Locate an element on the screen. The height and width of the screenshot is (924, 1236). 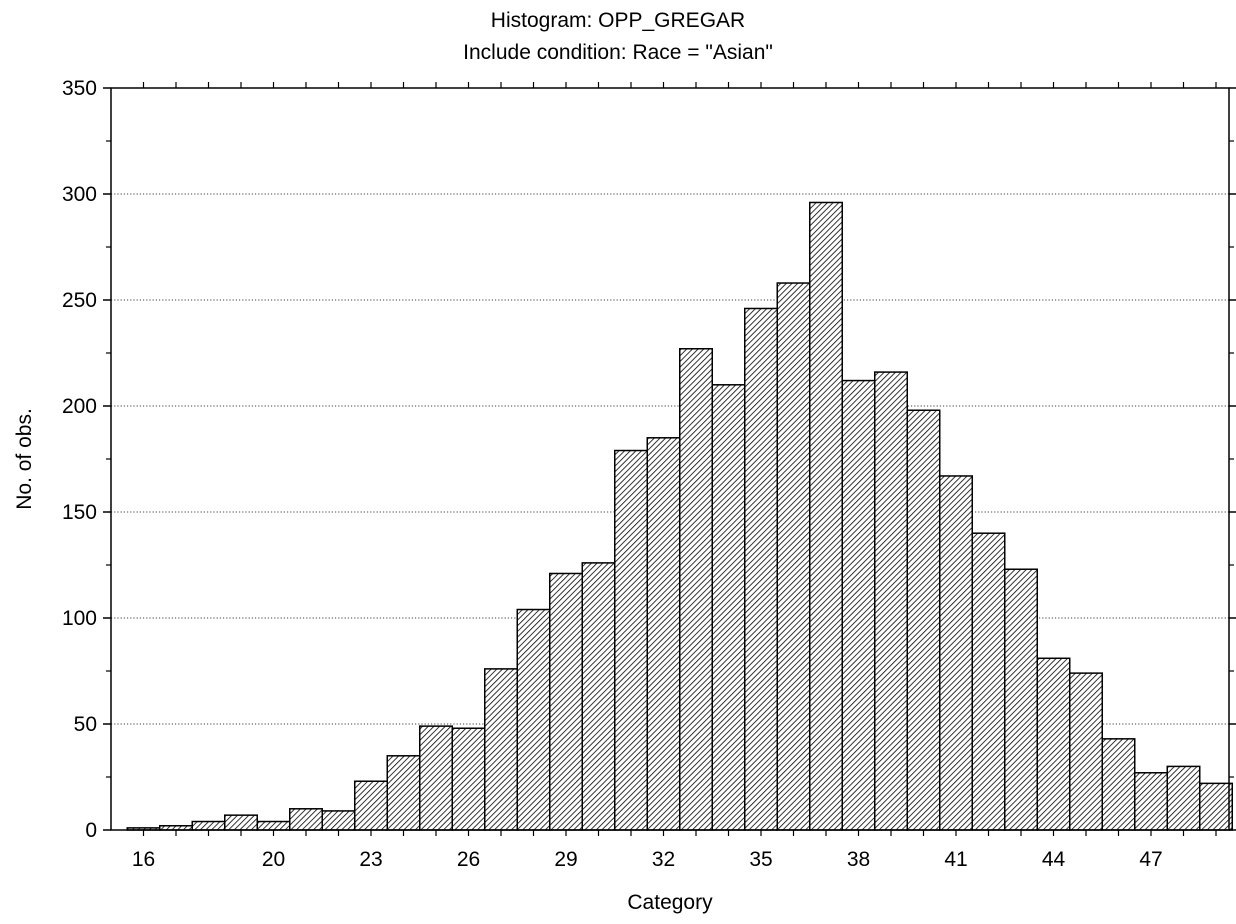
x-tick-label: 38 is located at coordinates (858, 859).